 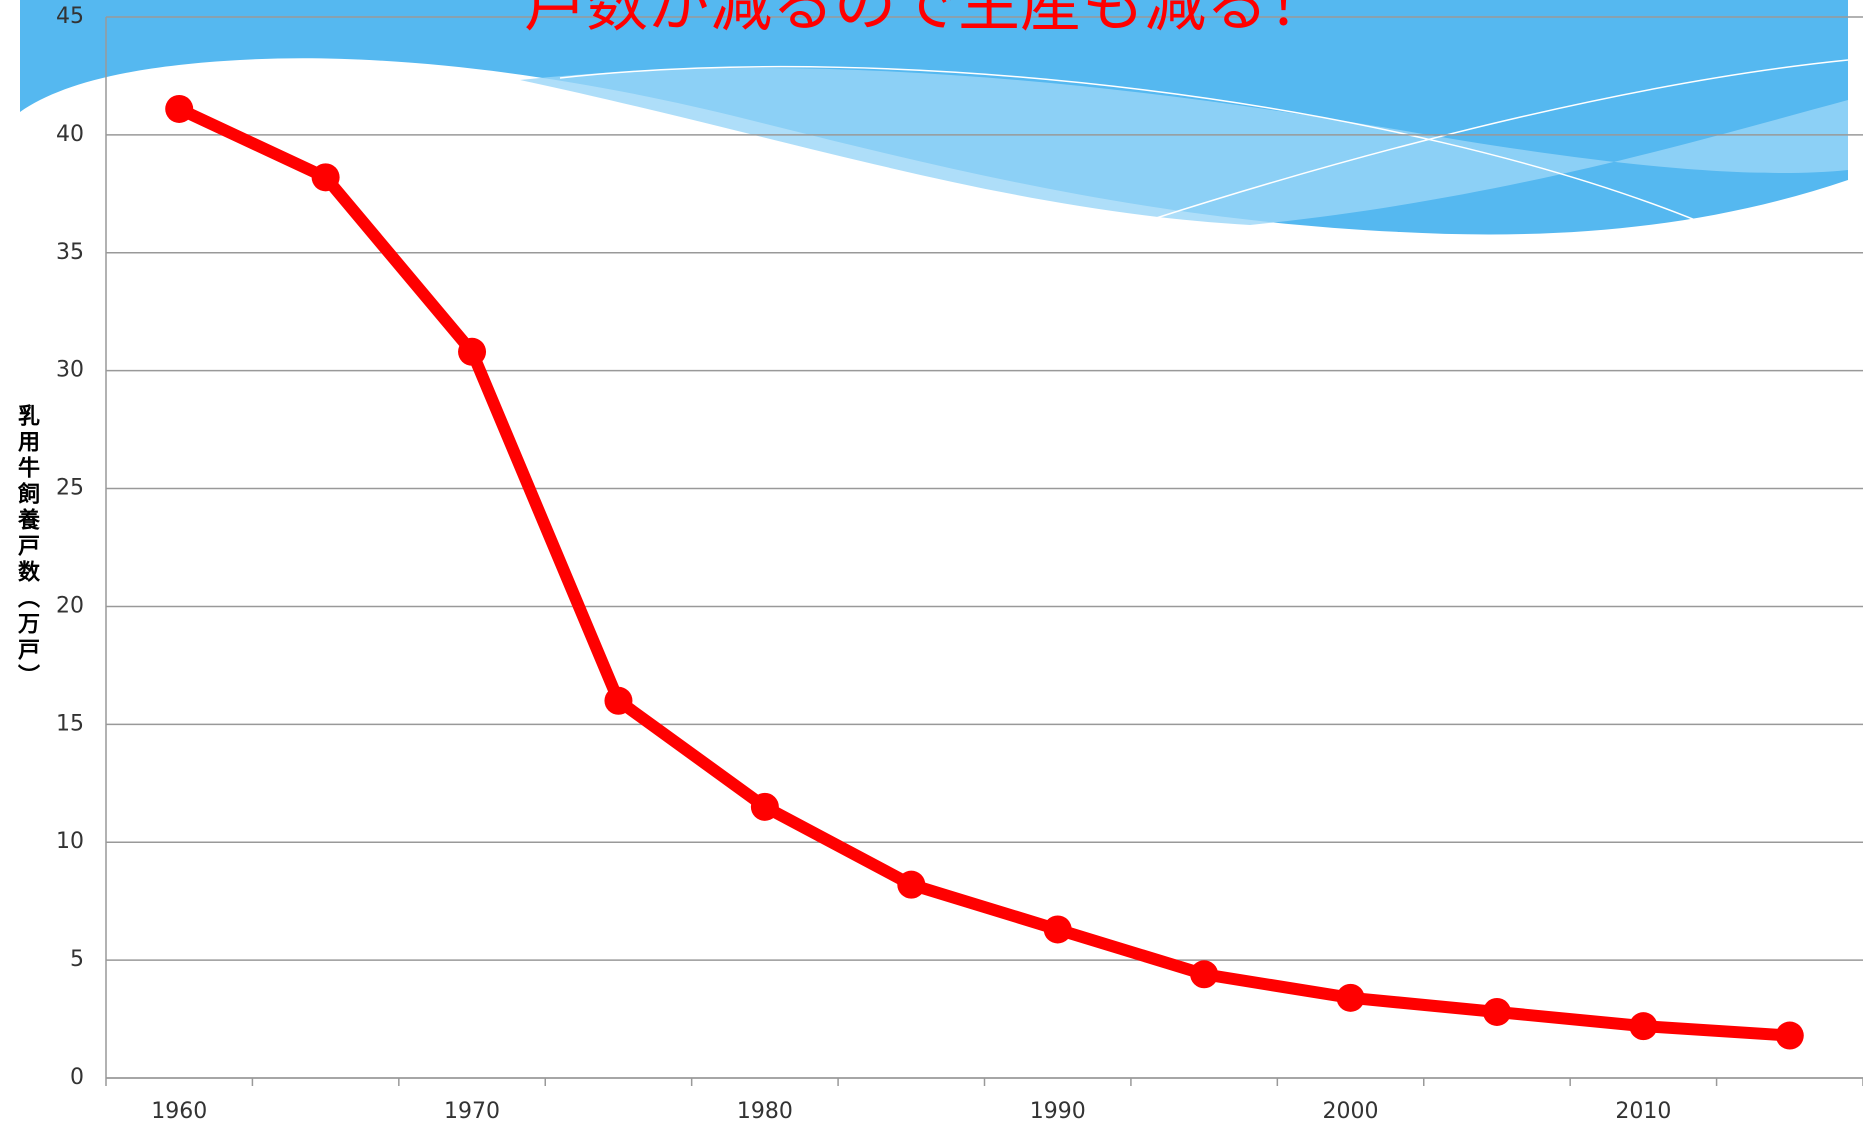 I want to click on y-tick-label: 5, so click(x=77, y=959).